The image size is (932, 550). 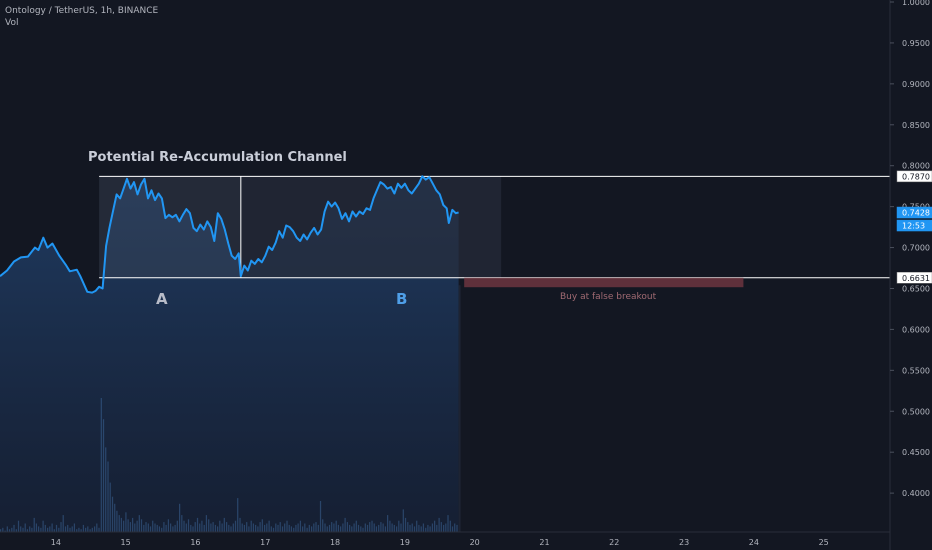 I want to click on price-tick-label: 0.6000, so click(x=916, y=329).